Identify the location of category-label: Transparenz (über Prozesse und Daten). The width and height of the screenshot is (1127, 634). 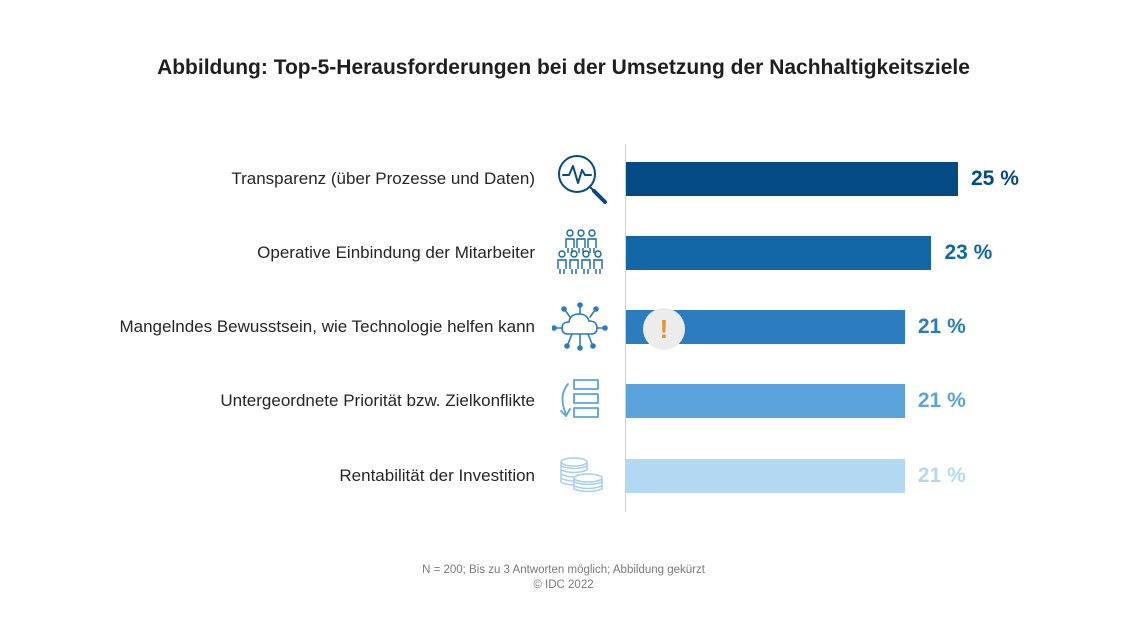
(383, 178).